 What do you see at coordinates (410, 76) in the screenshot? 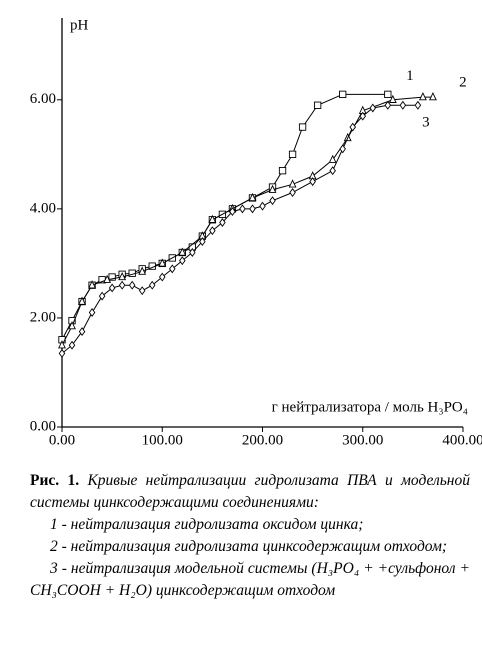
I see `series-label: 1` at bounding box center [410, 76].